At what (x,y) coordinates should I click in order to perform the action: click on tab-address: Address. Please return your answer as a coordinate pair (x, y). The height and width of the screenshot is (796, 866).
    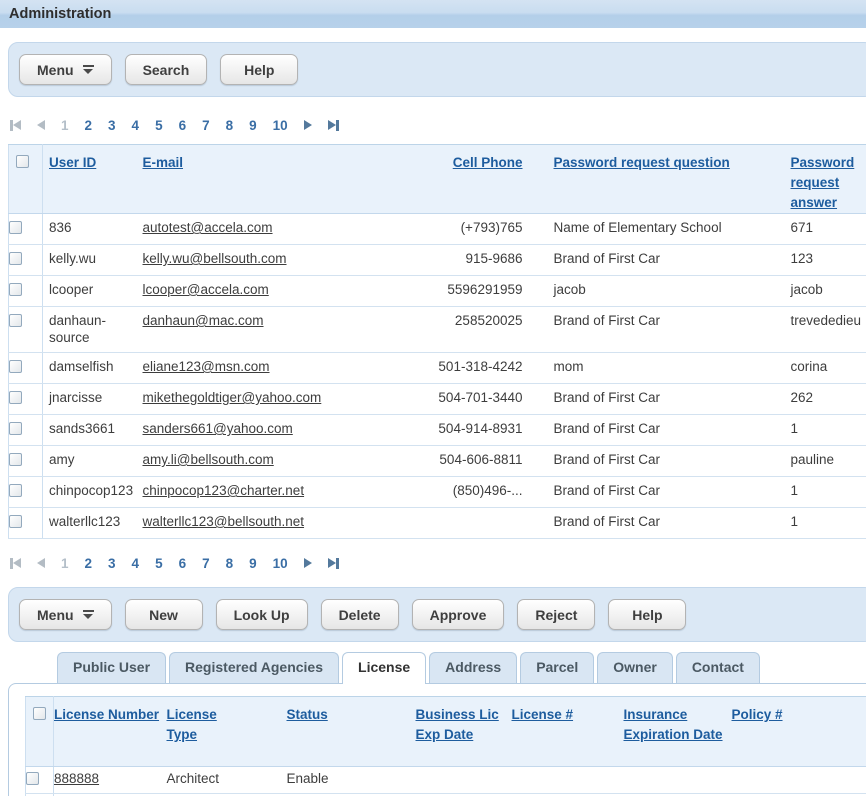
    Looking at the image, I should click on (473, 667).